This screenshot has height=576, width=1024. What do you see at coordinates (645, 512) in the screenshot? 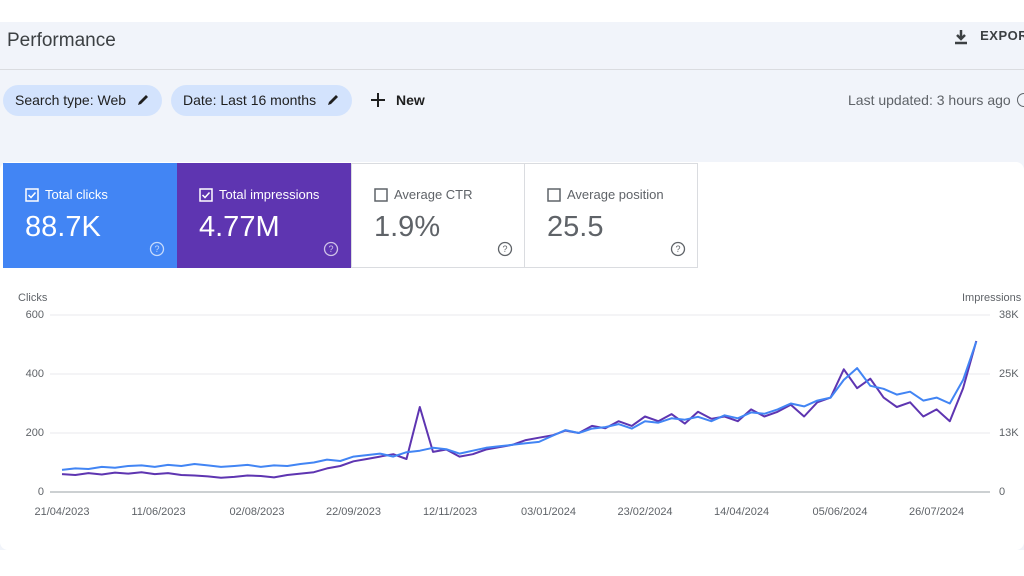
I see `x-tick-label: 23/02/2024` at bounding box center [645, 512].